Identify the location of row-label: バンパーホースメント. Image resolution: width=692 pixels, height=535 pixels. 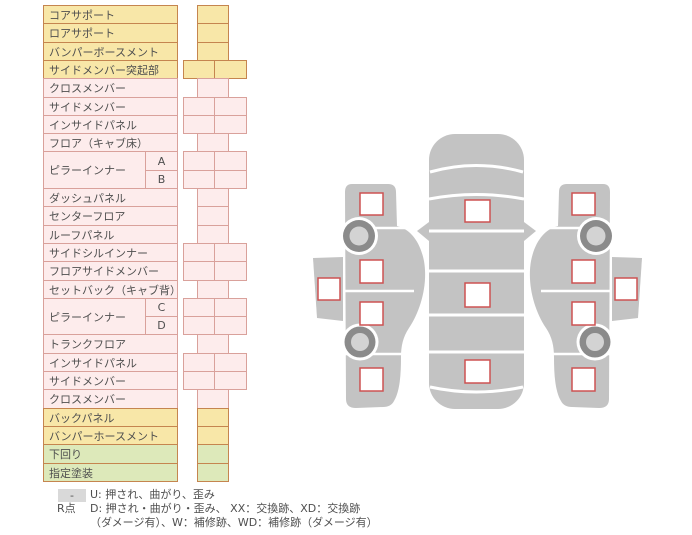
(110, 435).